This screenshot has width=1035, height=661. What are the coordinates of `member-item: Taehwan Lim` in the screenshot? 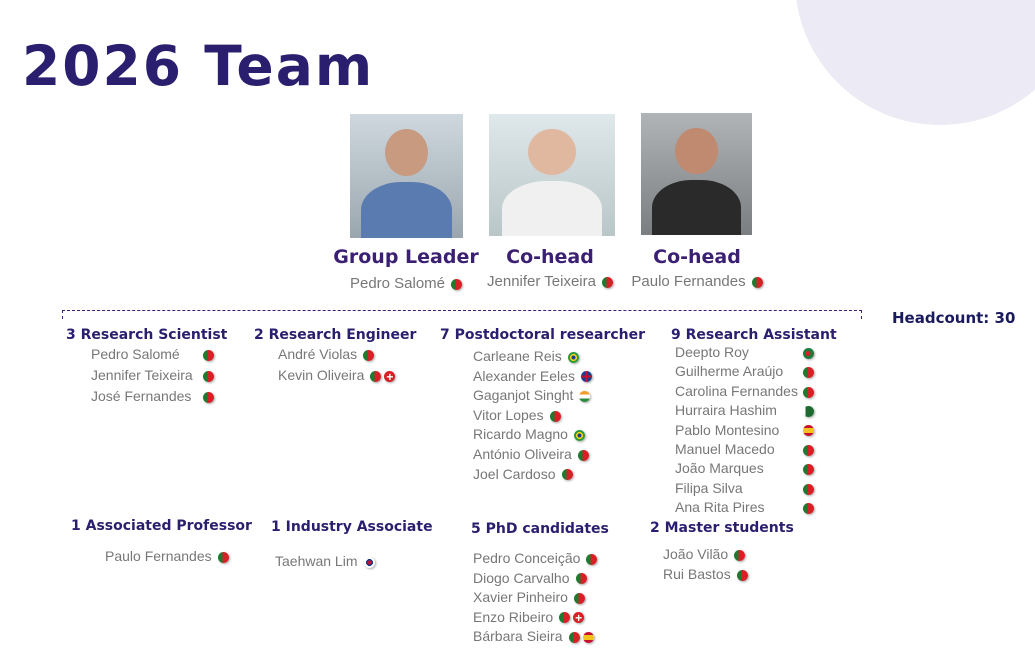 It's located at (325, 562).